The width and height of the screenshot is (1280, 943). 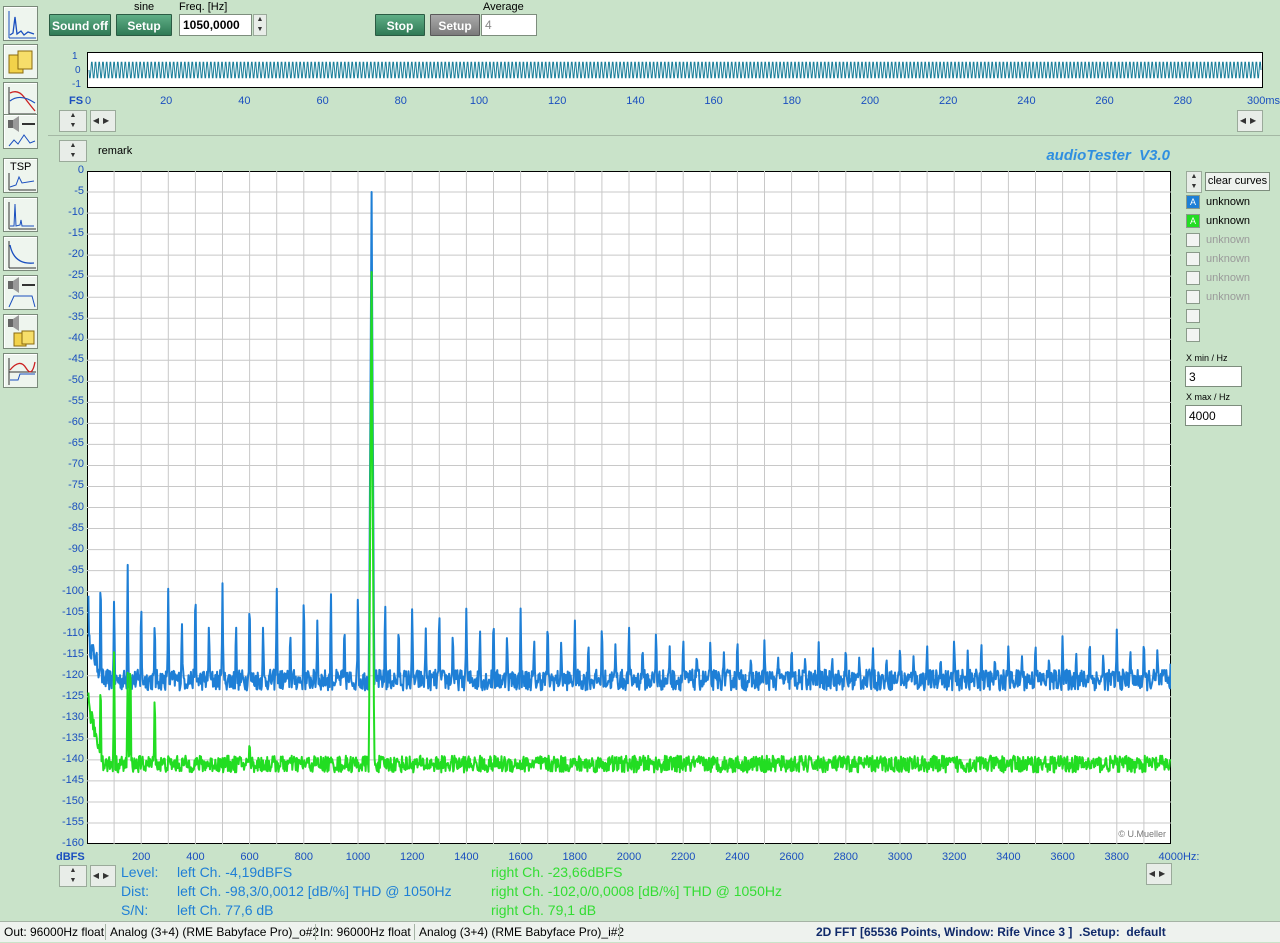 I want to click on y-tick-label: -110, so click(x=73, y=632).